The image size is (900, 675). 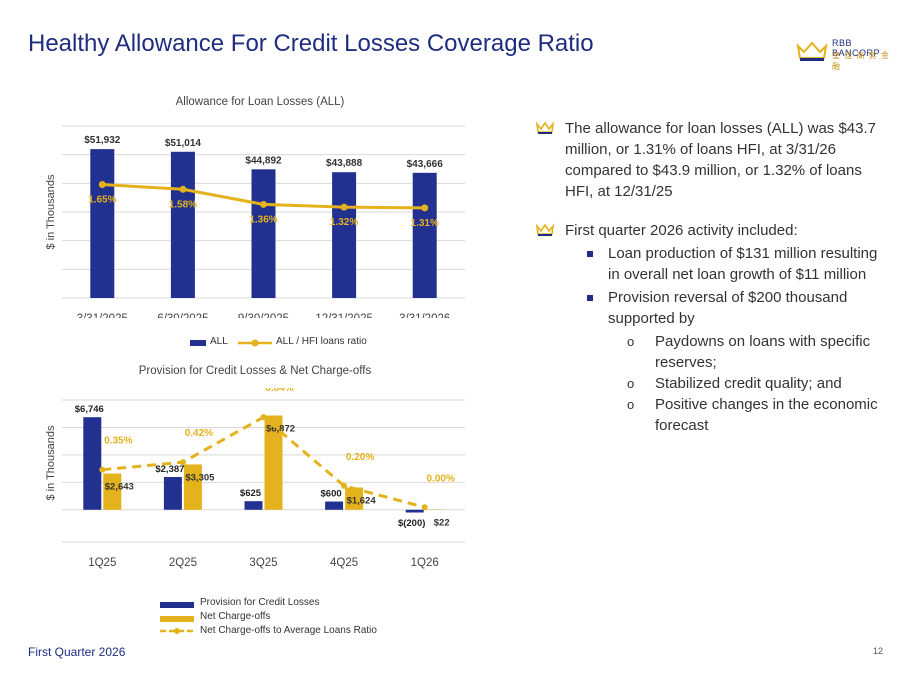 What do you see at coordinates (279, 391) in the screenshot?
I see `data-label-ratio: 0.84%` at bounding box center [279, 391].